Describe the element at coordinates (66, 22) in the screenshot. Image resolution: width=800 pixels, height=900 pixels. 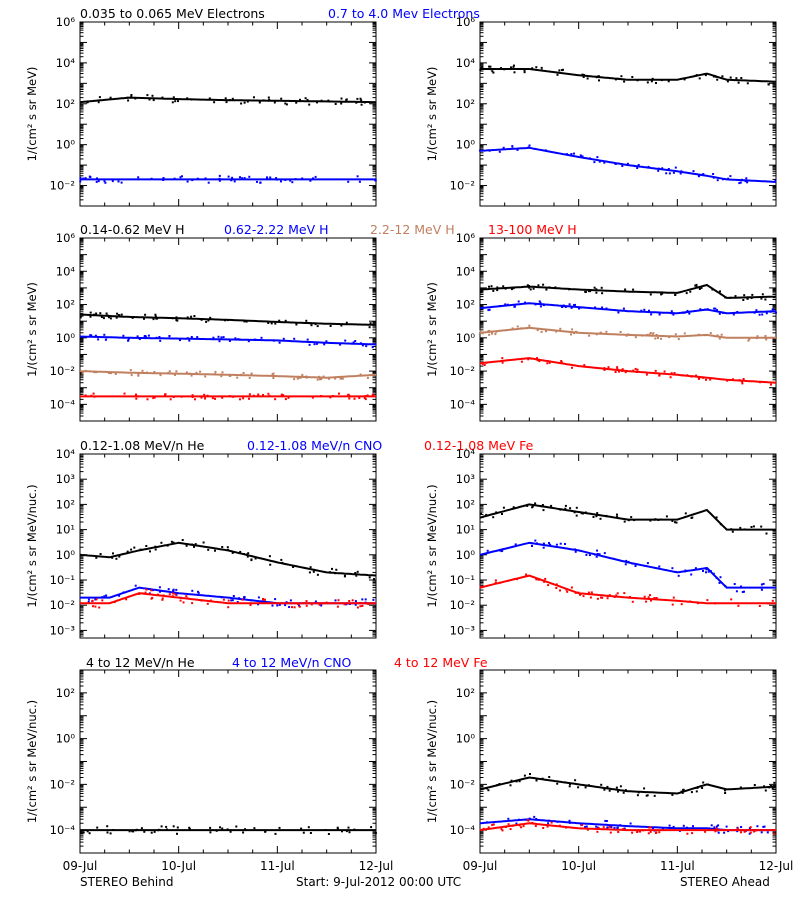
I see `y-tick-label: 10⁶` at that location.